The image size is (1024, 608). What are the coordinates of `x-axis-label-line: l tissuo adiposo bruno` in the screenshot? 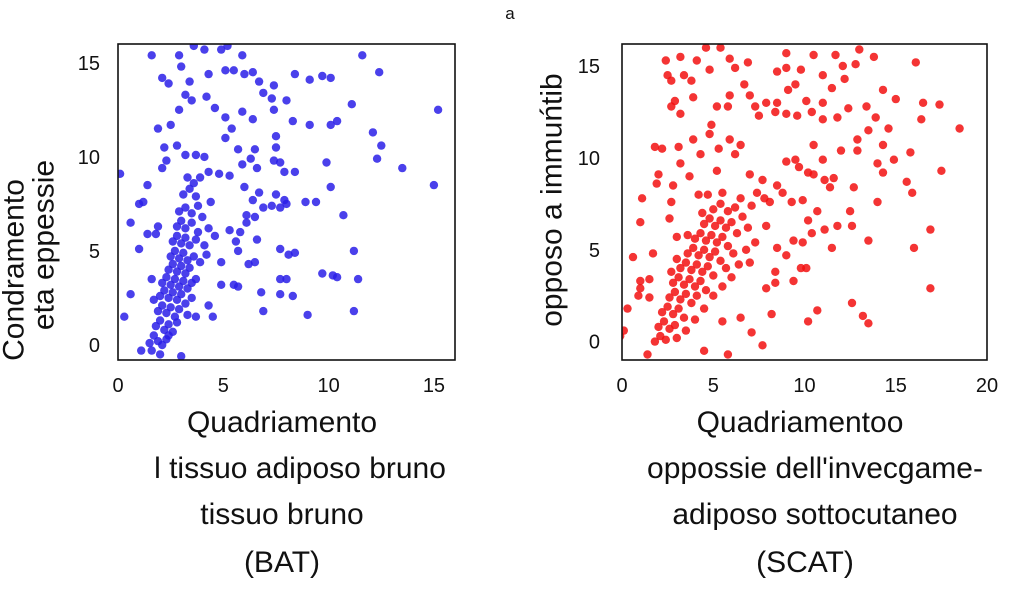 It's located at (300, 468).